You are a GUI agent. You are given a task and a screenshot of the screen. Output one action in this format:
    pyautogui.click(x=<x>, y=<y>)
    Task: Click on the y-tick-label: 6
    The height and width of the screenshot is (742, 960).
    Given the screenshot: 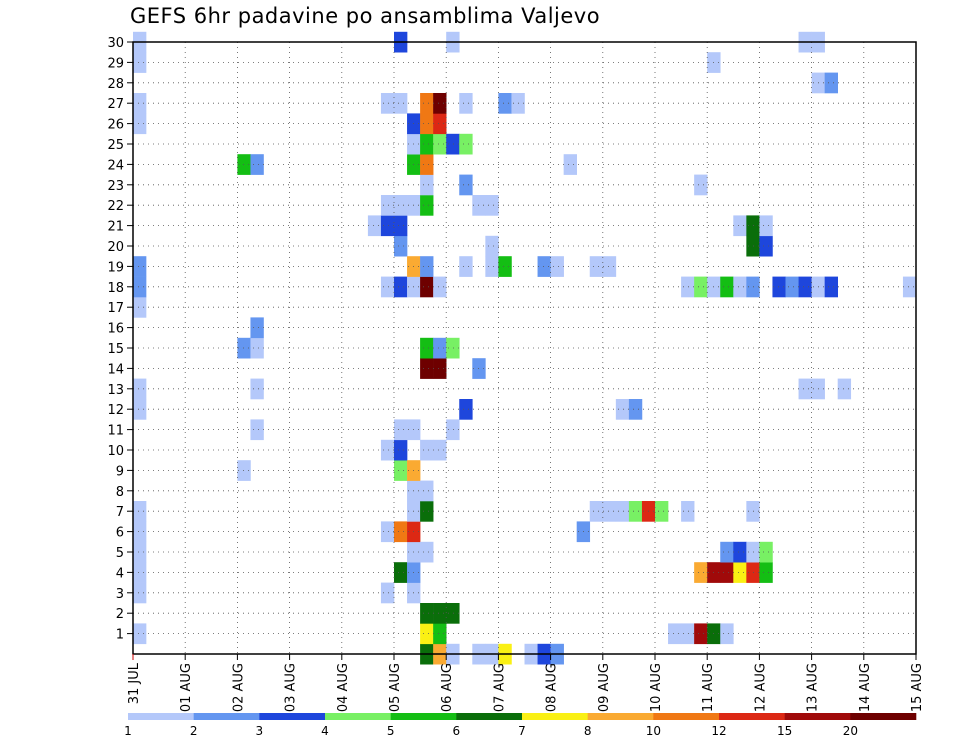 What is the action you would take?
    pyautogui.click(x=120, y=533)
    